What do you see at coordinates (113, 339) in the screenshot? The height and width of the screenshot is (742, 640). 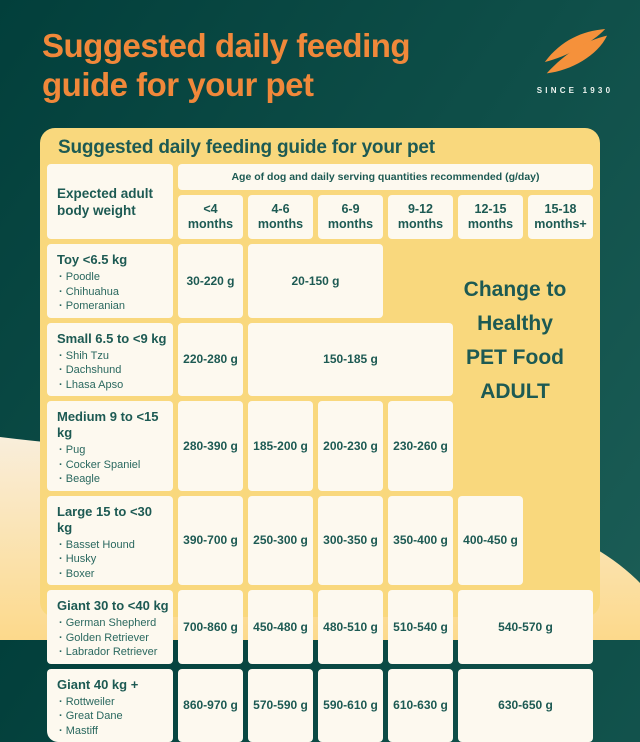 I see `weight-class-title: Small 6.5 to <9 kg` at bounding box center [113, 339].